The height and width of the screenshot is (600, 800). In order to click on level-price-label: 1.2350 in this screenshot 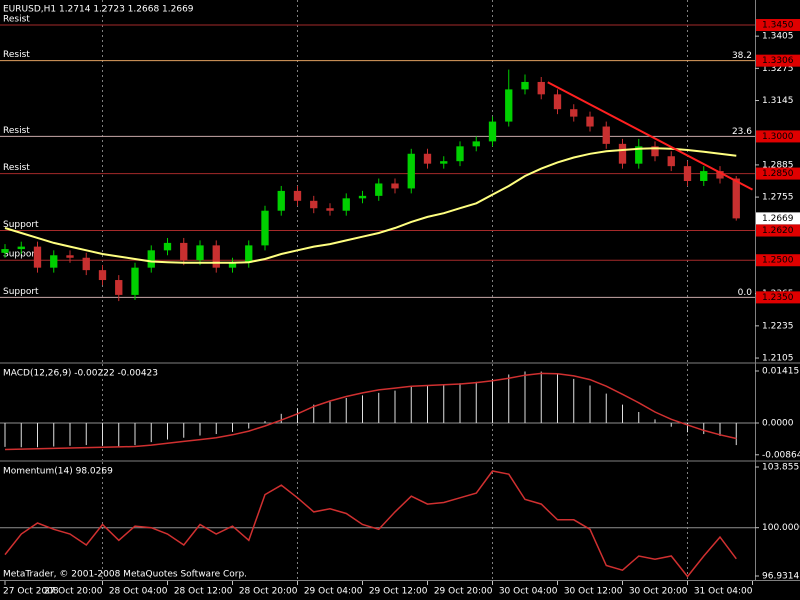, I will do `click(778, 298)`.